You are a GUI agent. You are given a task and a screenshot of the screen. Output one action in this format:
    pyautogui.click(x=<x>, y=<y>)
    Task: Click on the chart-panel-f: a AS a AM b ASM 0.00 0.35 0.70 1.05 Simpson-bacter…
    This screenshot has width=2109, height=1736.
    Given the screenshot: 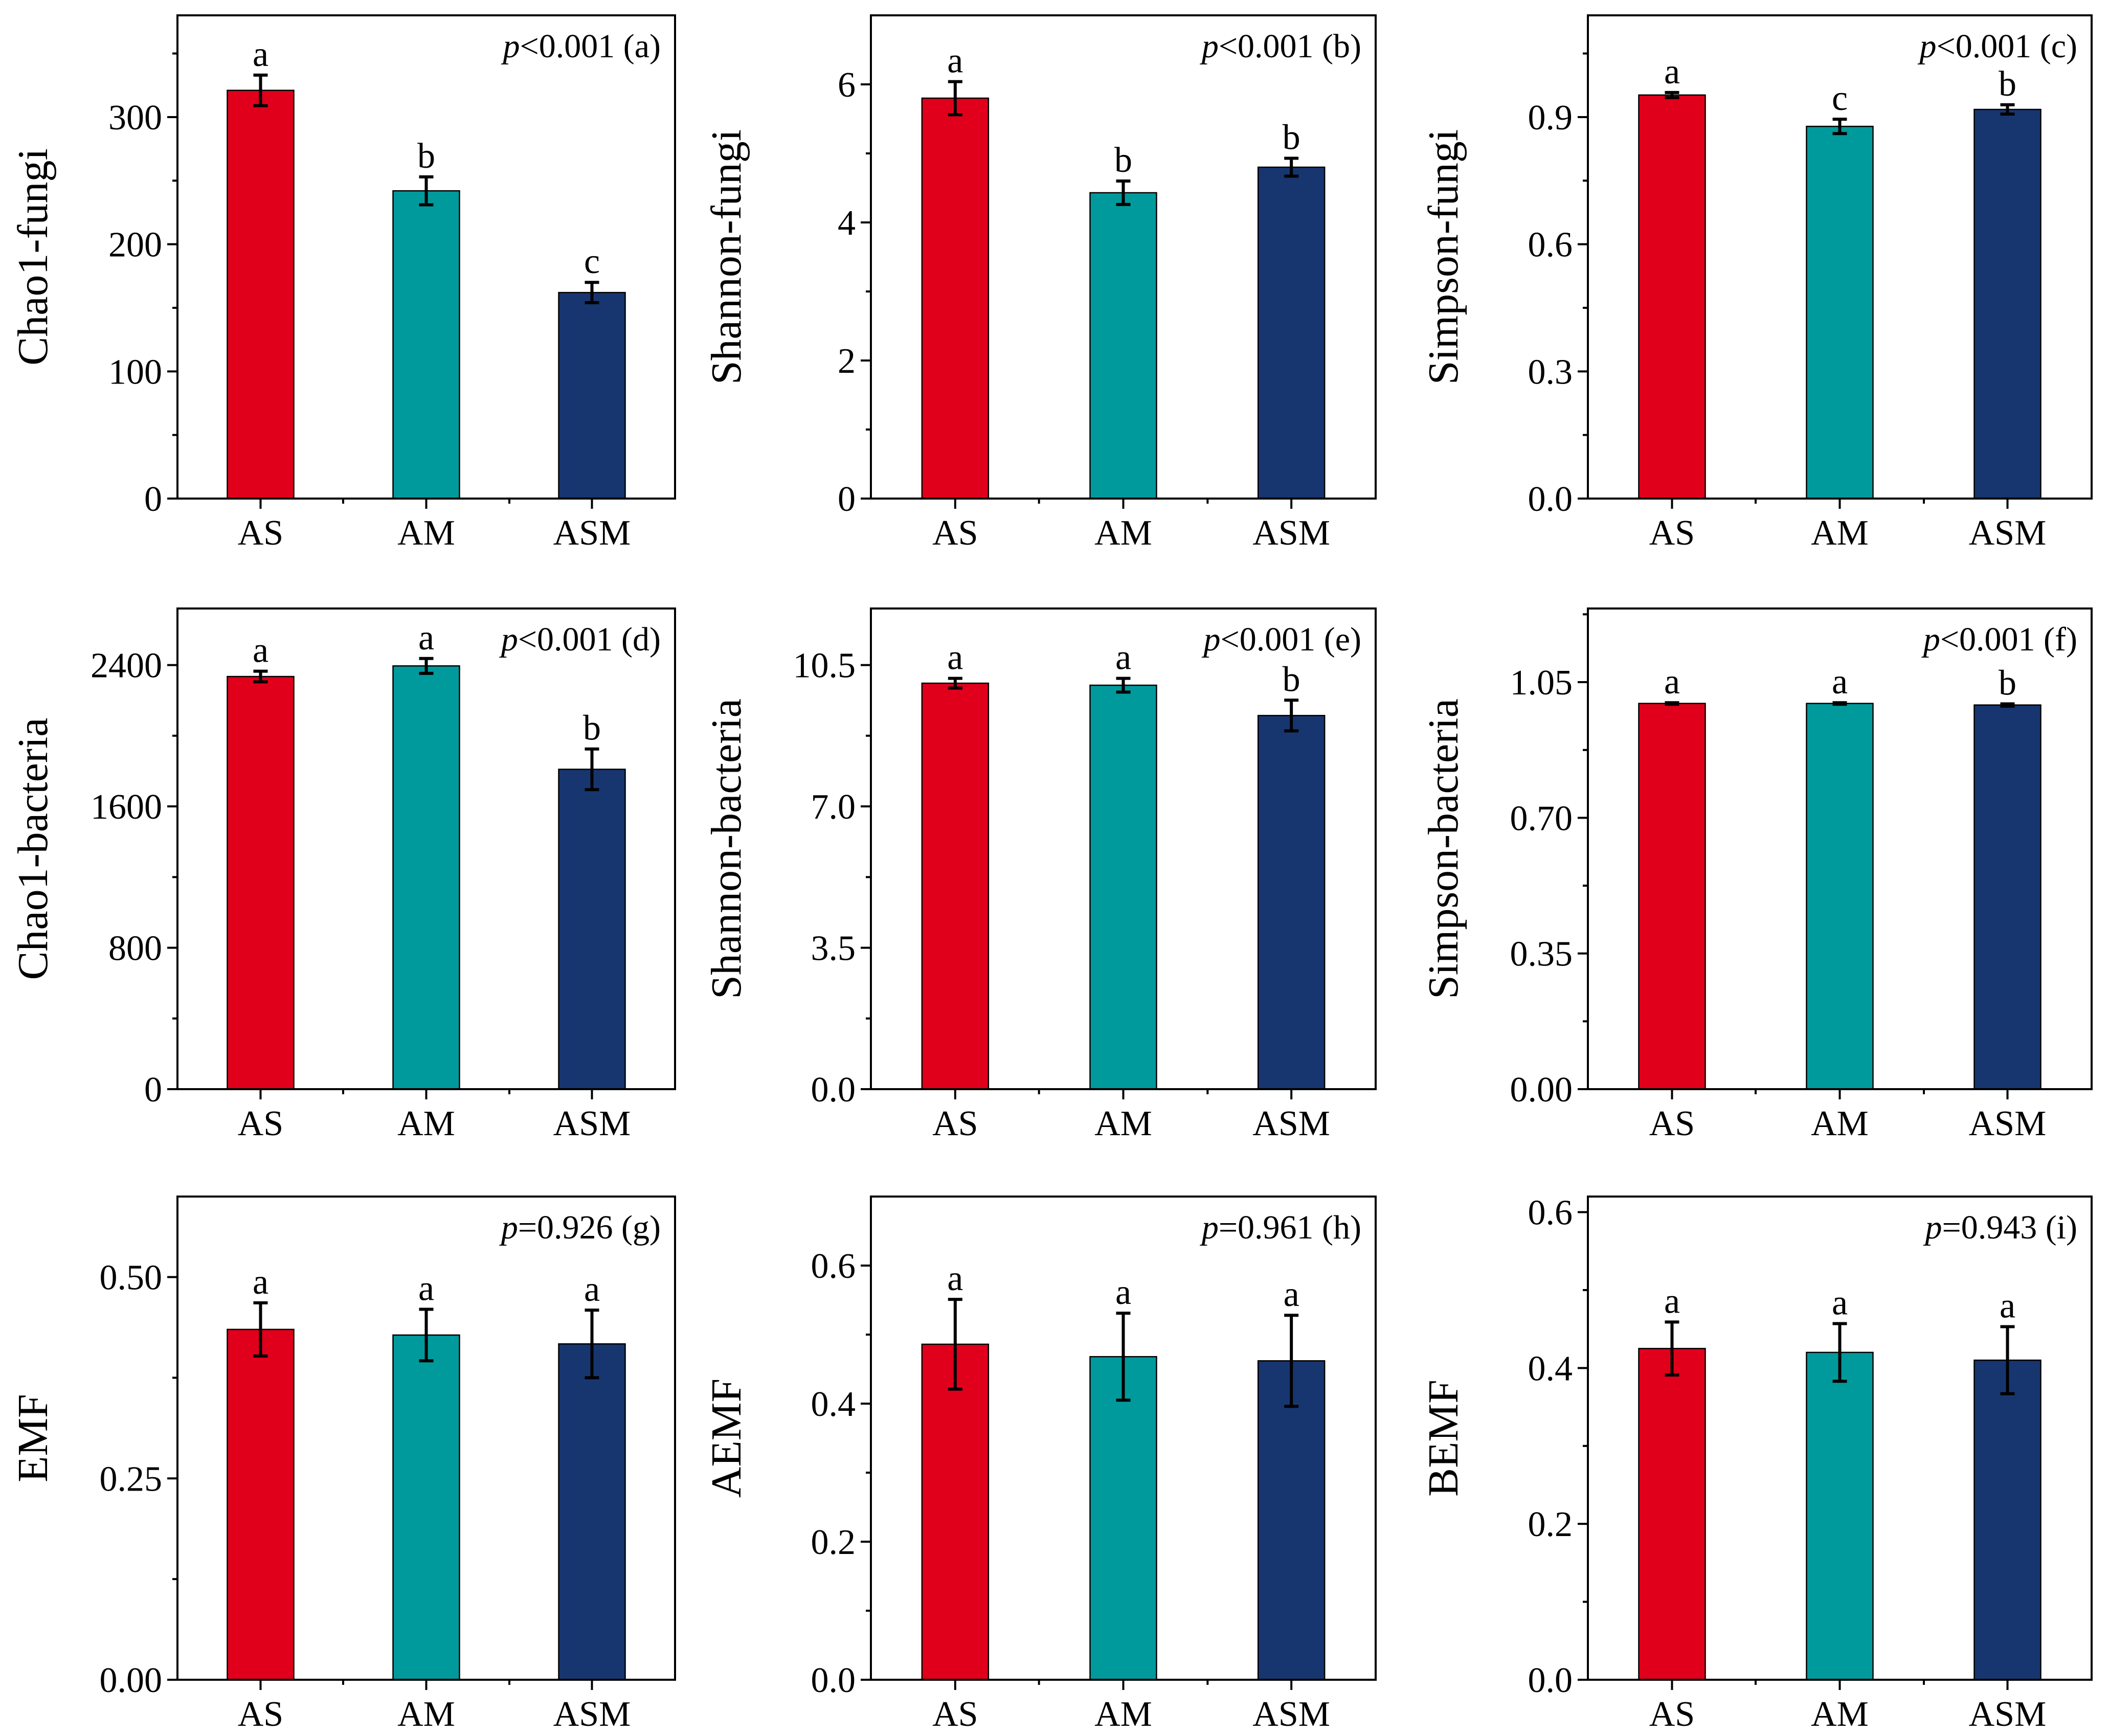 What is the action you would take?
    pyautogui.click(x=1757, y=875)
    